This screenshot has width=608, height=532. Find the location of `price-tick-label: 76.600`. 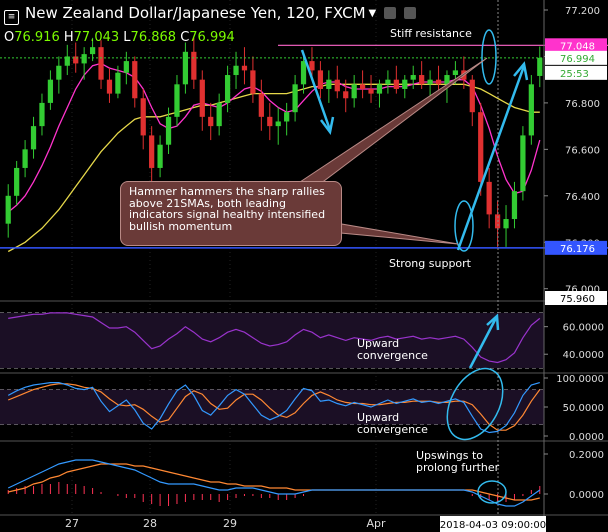

price-tick-label: 76.600 is located at coordinates (582, 150).